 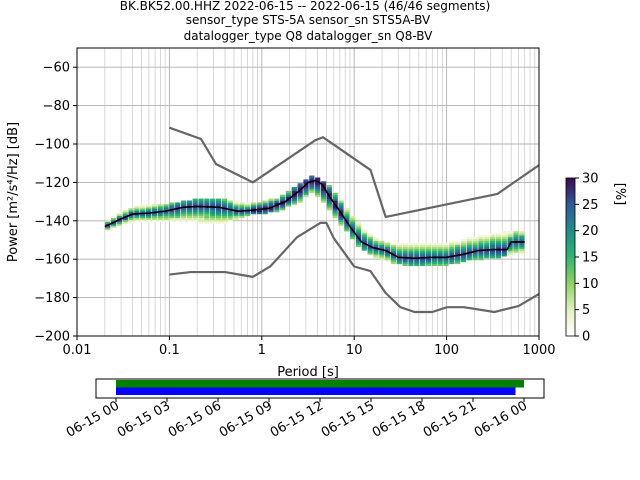 I want to click on colorbar-tick-label: 10, so click(x=590, y=284).